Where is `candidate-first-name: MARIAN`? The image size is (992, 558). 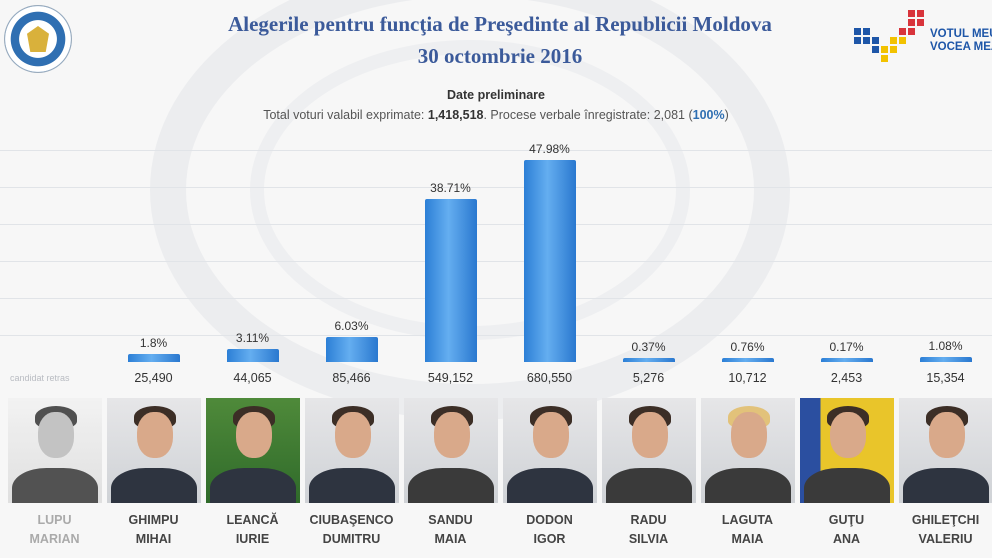 candidate-first-name: MARIAN is located at coordinates (54, 539).